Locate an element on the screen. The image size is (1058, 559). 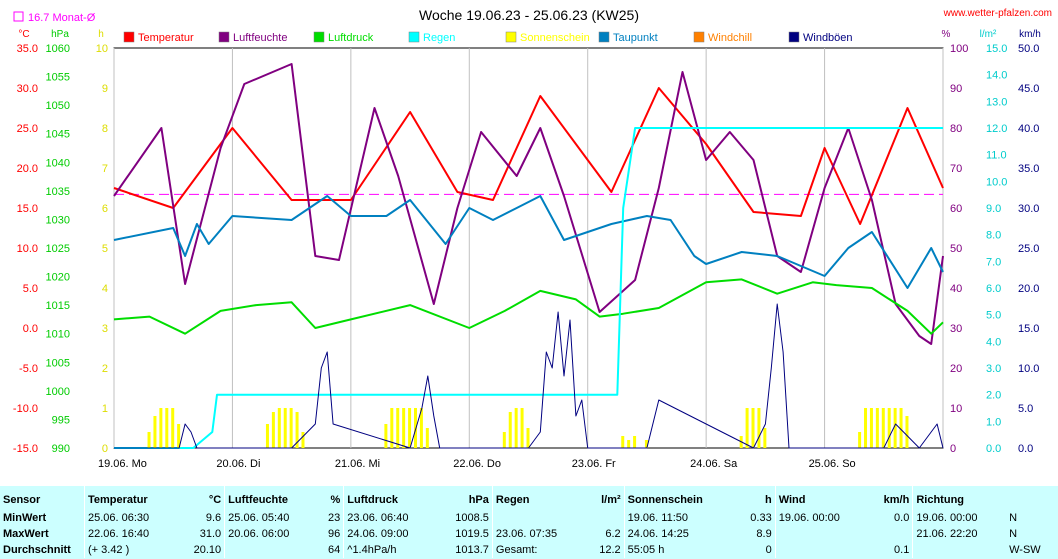
y-tick-humidity: 60 is located at coordinates (956, 209).